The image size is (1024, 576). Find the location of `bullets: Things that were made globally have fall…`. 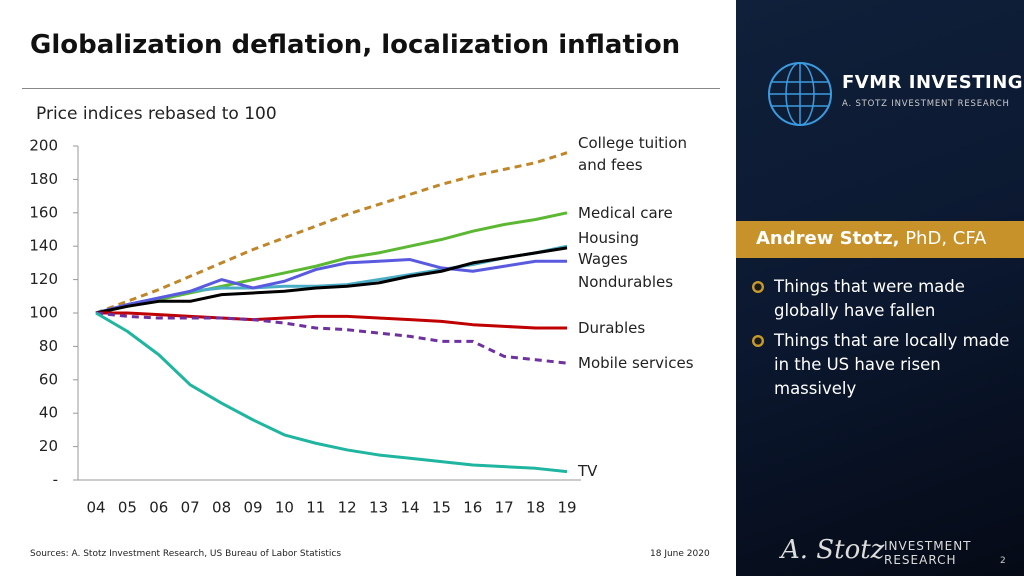

bullets: Things that were made globally have fall… is located at coordinates (875, 341).